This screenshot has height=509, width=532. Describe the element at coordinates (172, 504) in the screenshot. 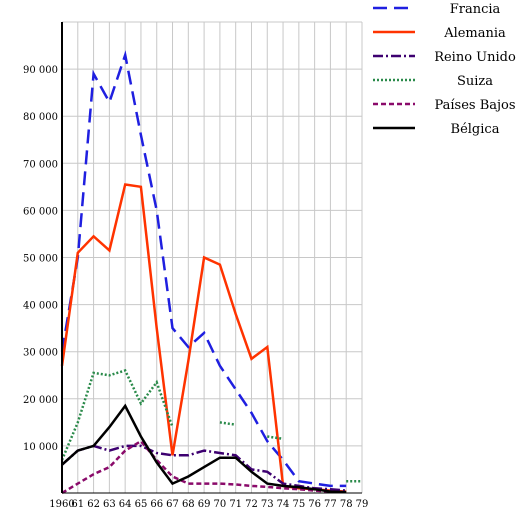

I see `x-tick-label: 67` at that location.